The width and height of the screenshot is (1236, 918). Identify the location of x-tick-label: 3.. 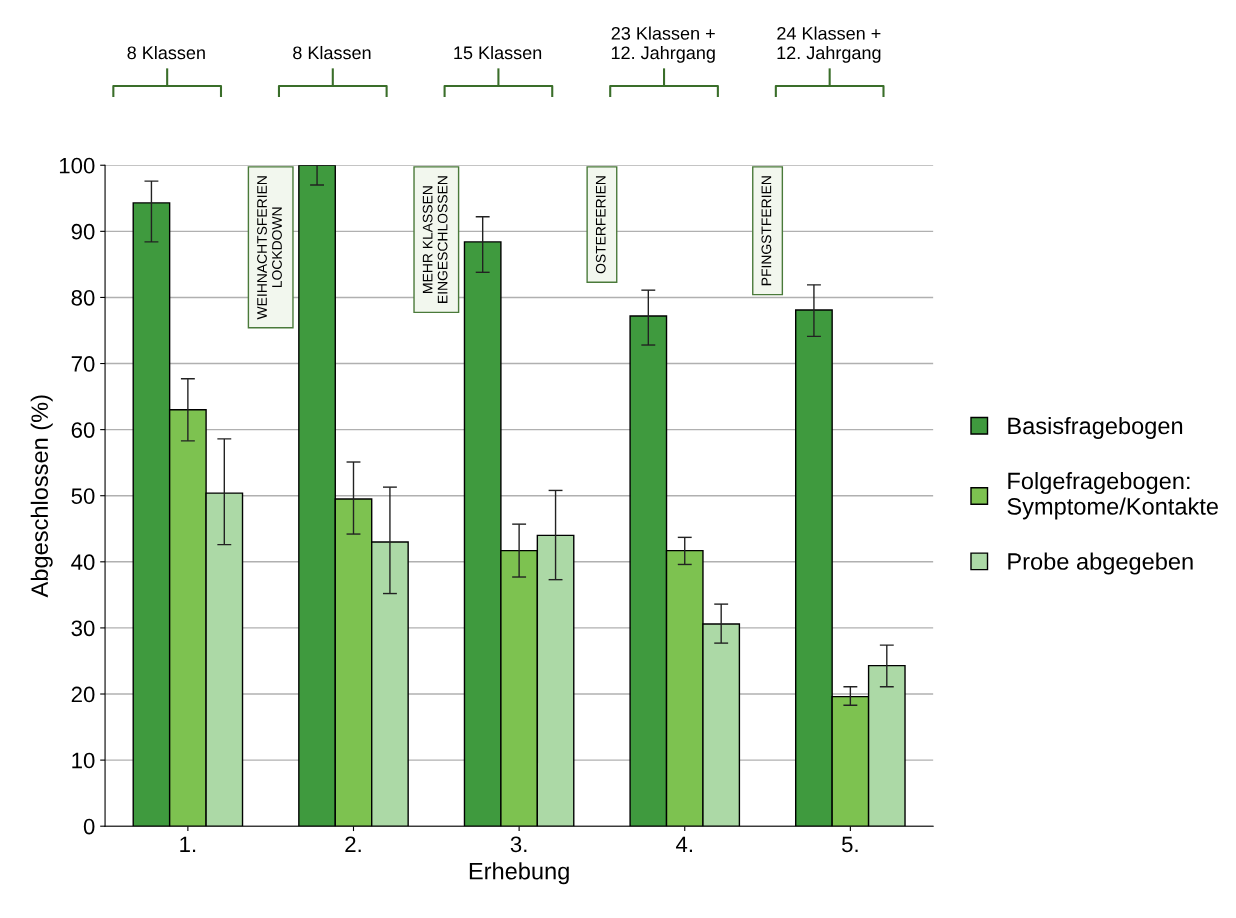
(518, 844).